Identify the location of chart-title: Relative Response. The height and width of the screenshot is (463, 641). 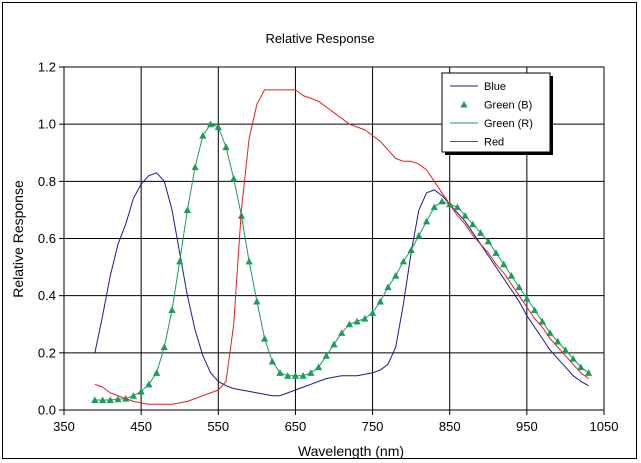
(319, 38).